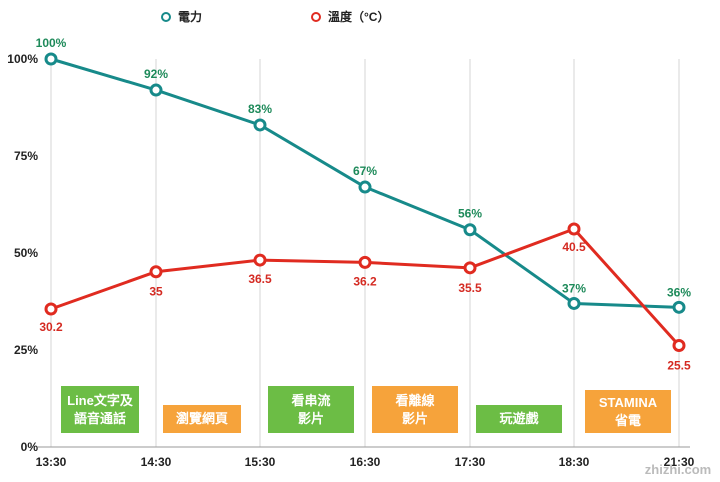 This screenshot has height=482, width=720. Describe the element at coordinates (260, 279) in the screenshot. I see `data-label: 36.5` at that location.